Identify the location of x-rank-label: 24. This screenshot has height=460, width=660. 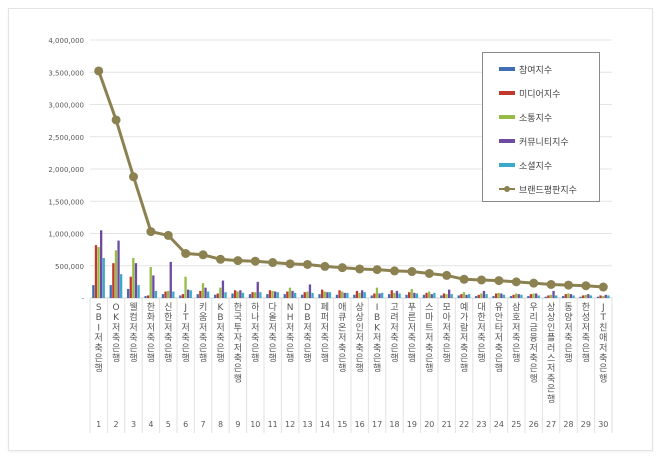
(499, 424).